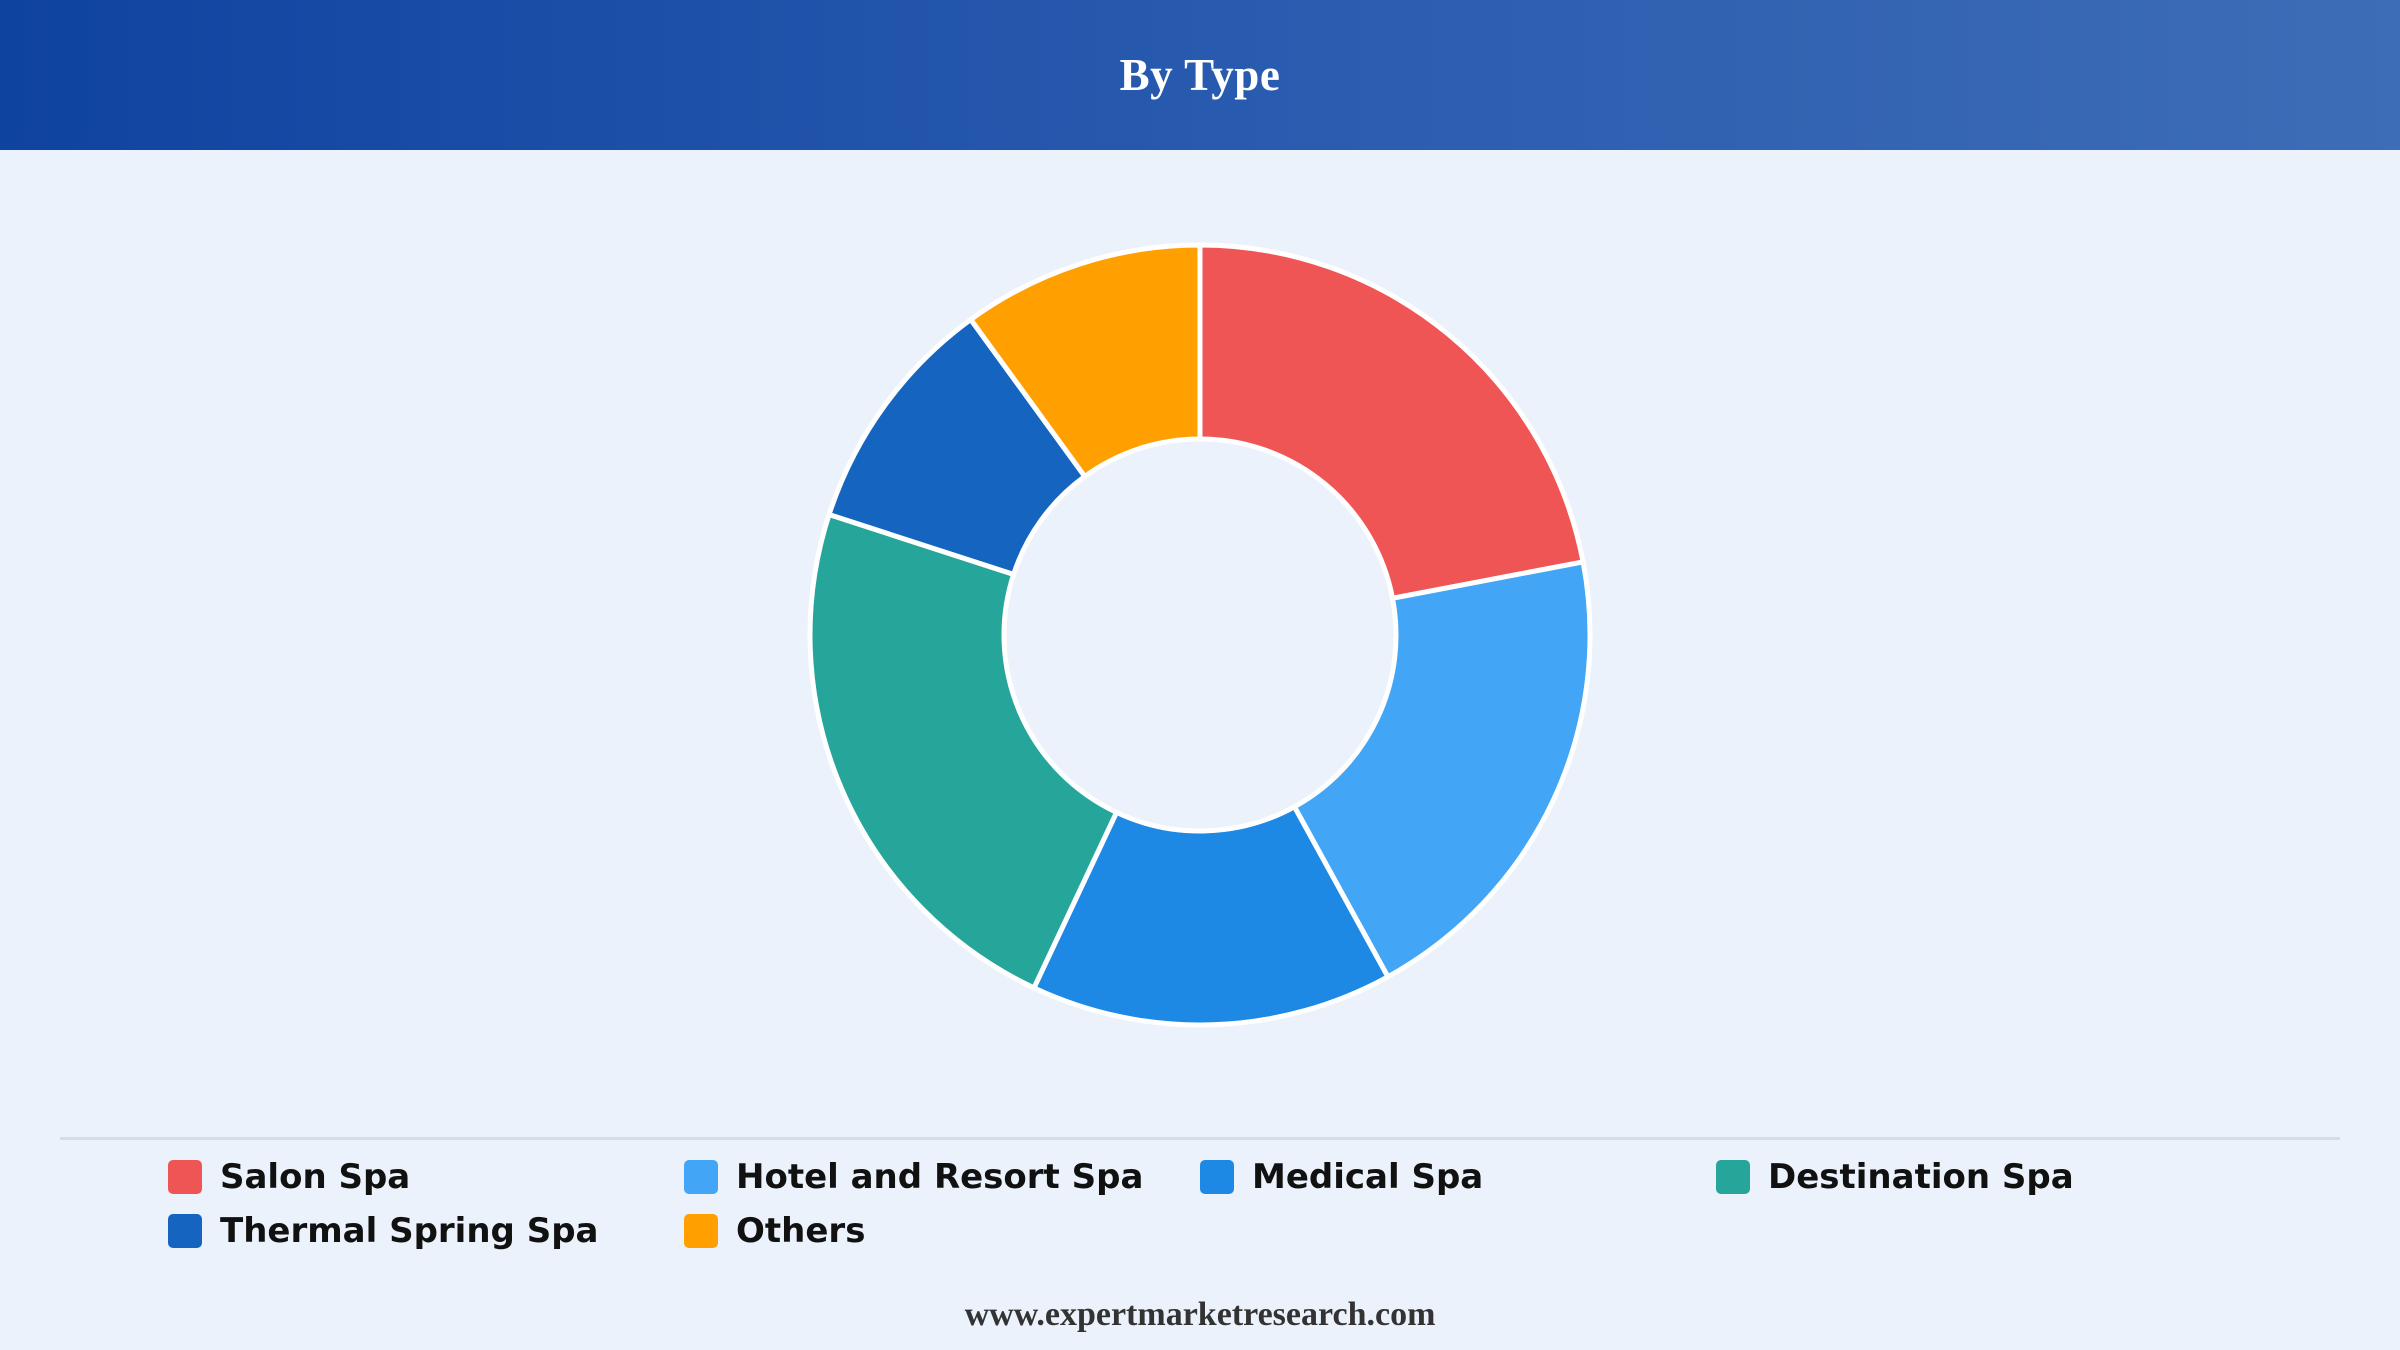 Image resolution: width=2400 pixels, height=1350 pixels. I want to click on slice-salon-spa, so click(1391, 421).